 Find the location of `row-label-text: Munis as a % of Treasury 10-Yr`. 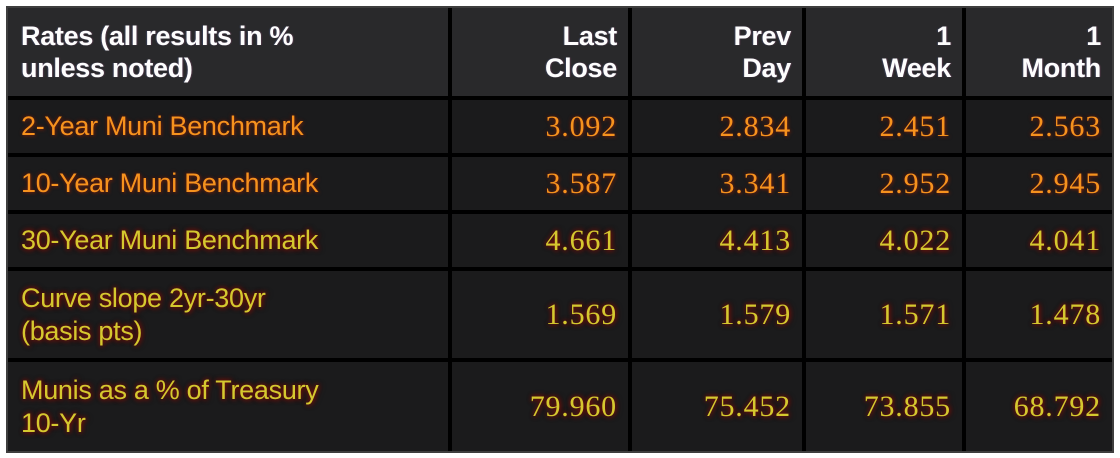

row-label-text: Munis as a % of Treasury 10-Yr is located at coordinates (170, 406).